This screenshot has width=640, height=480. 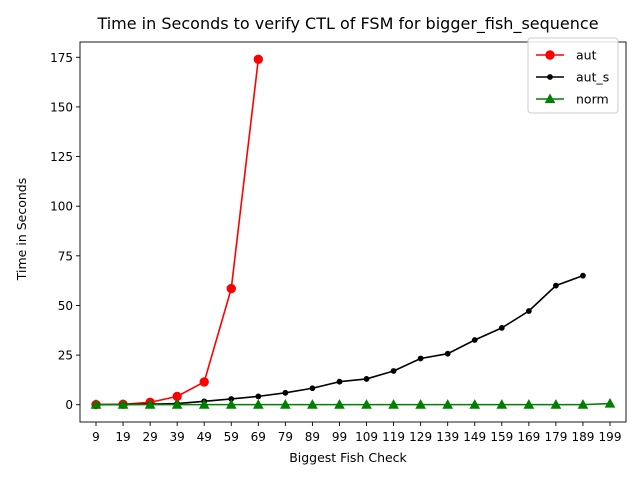 I want to click on y-tick-label: 125, so click(x=61, y=157).